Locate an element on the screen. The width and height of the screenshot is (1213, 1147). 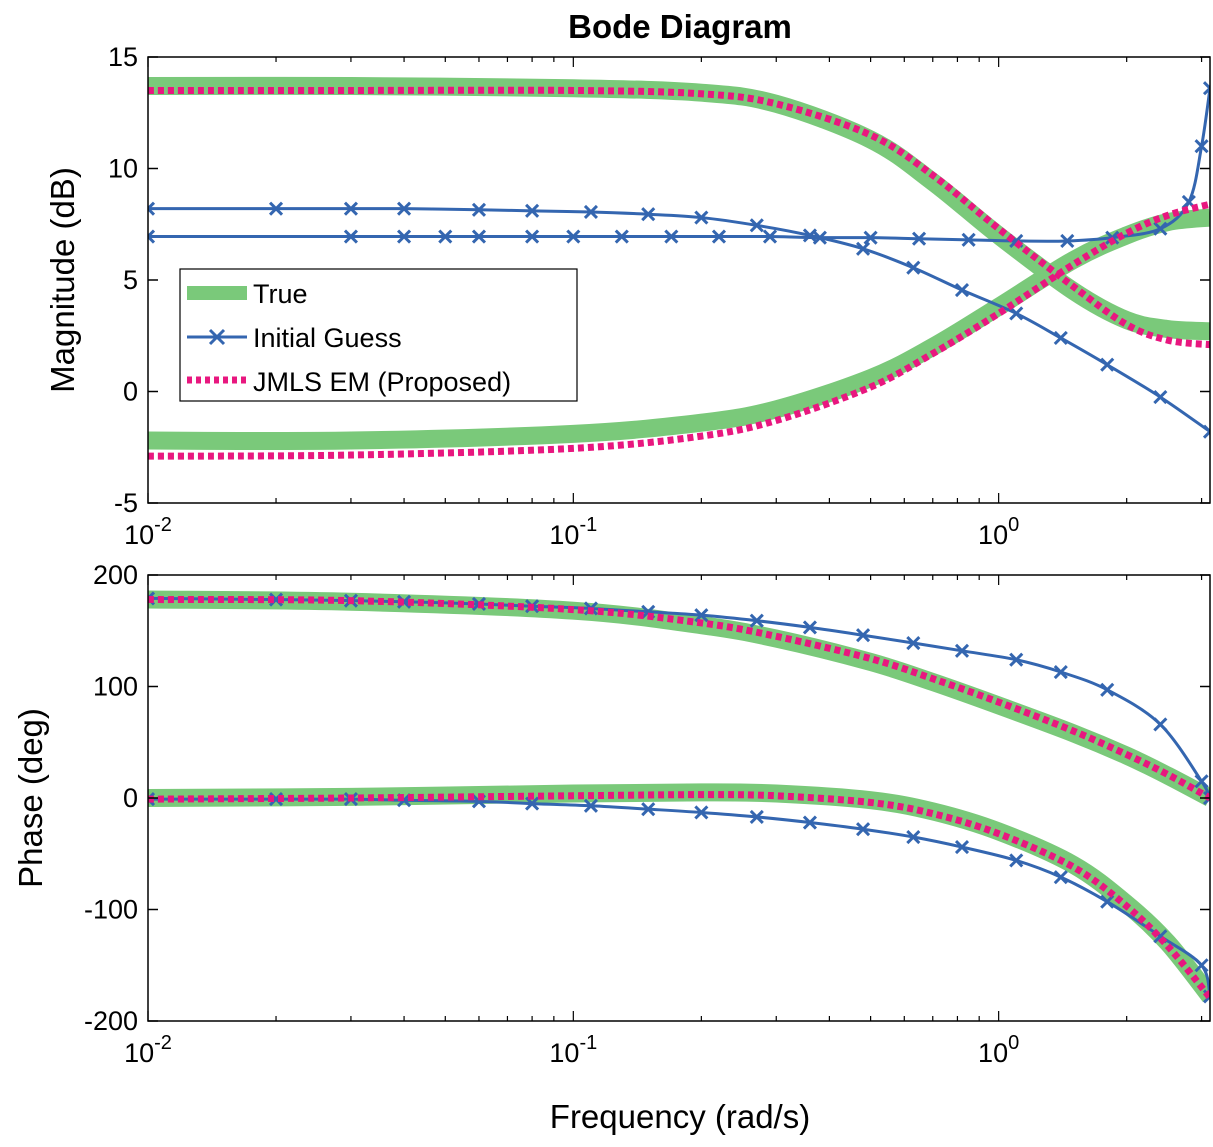
phase-ytick-label: 0 is located at coordinates (130, 798).